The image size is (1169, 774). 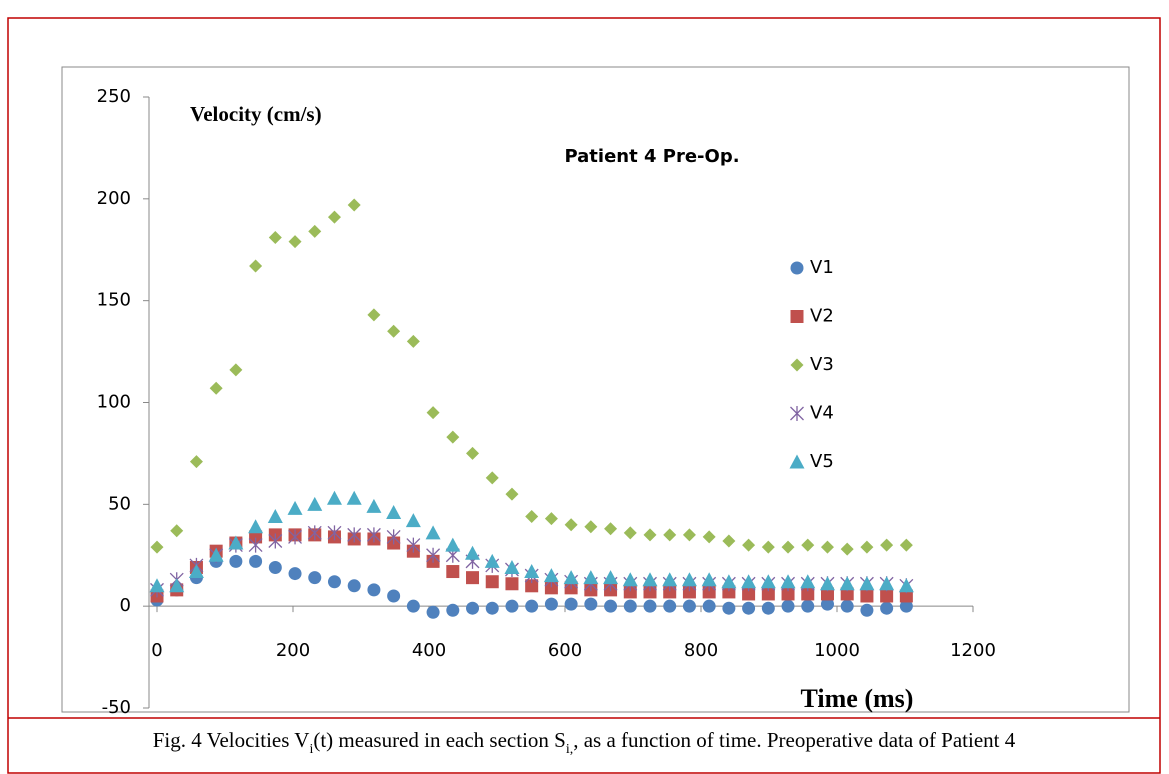 I want to click on x-tick-label: 0, so click(x=156, y=650).